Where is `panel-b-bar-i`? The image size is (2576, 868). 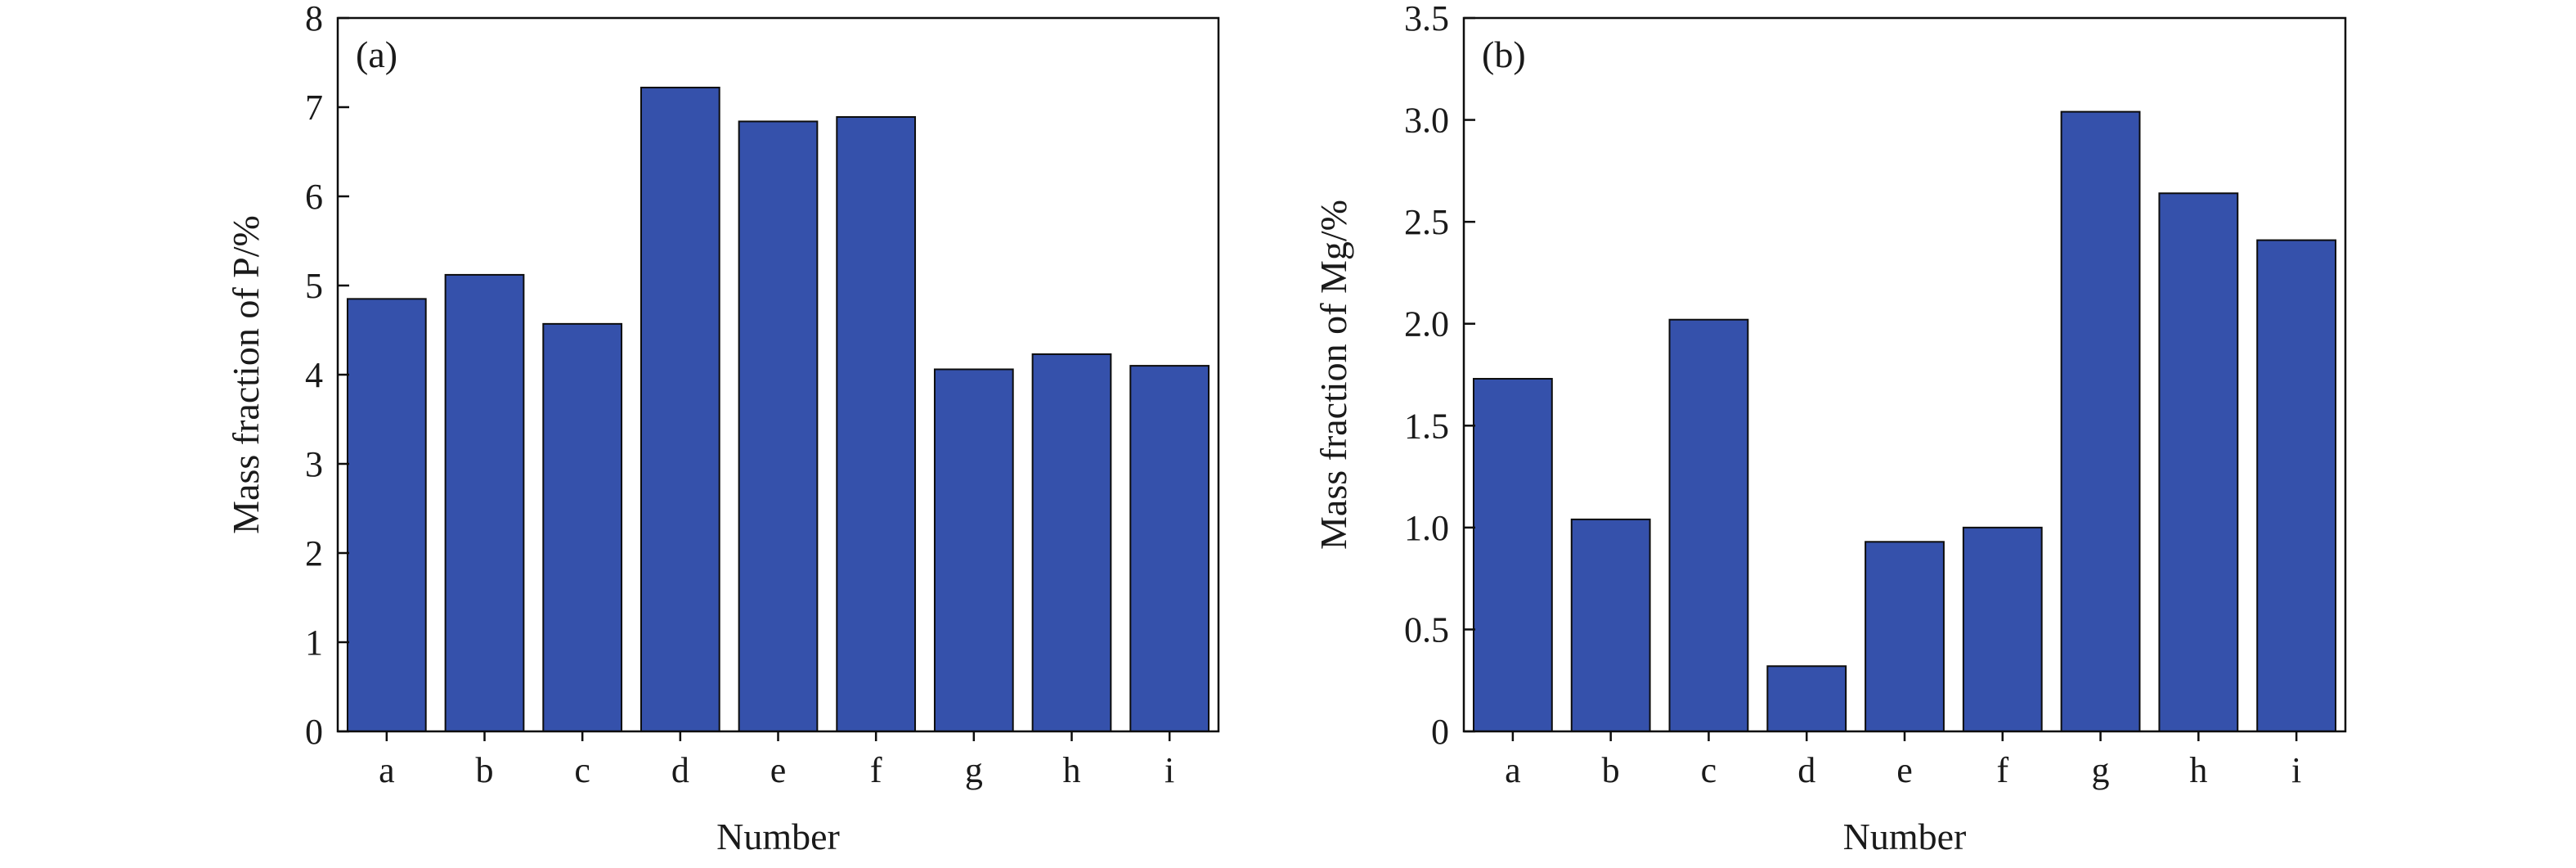
panel-b-bar-i is located at coordinates (2296, 485).